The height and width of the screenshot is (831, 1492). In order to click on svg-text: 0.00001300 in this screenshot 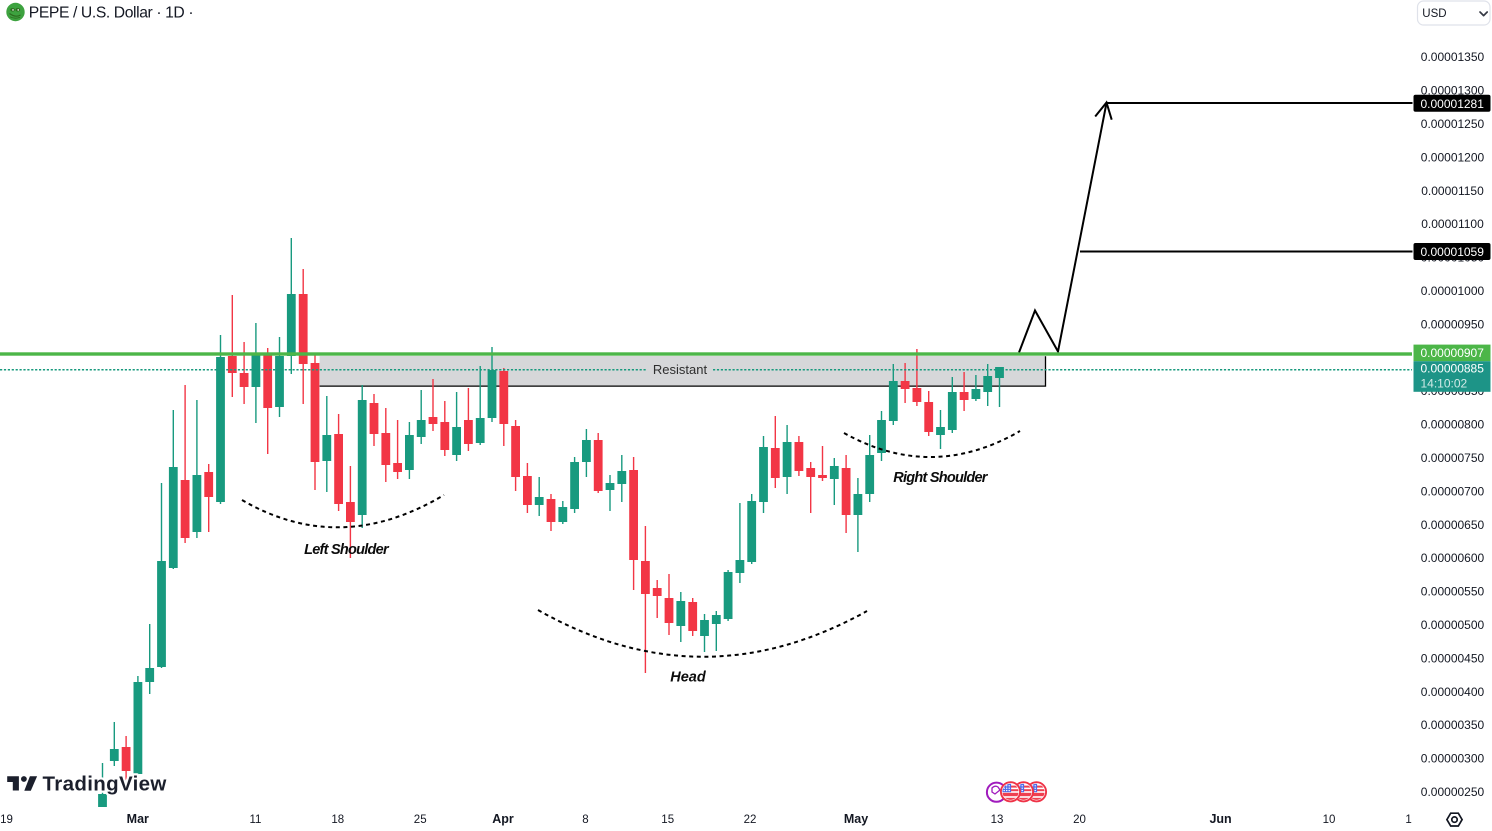, I will do `click(1453, 91)`.